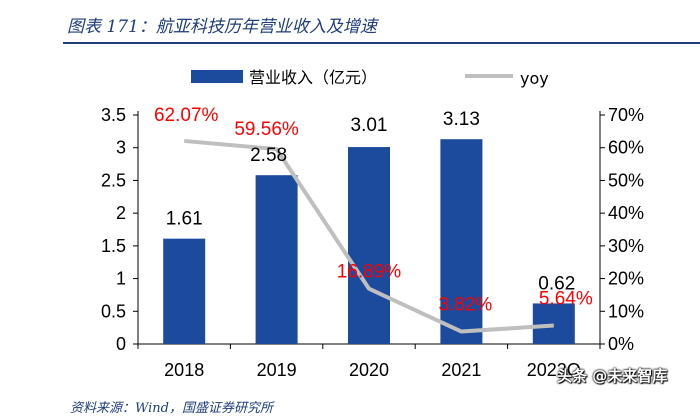 The width and height of the screenshot is (700, 416). I want to click on left-tick-label: 2, so click(121, 213).